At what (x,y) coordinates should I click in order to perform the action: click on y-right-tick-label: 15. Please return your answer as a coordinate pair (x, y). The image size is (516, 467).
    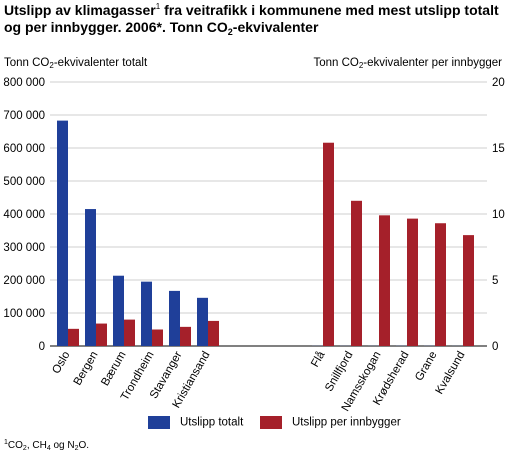
    Looking at the image, I should click on (498, 149).